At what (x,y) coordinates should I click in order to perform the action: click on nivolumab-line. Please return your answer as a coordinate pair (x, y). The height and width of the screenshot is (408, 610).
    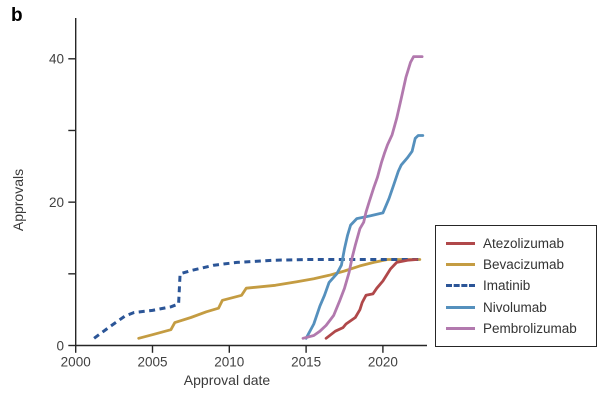
    Looking at the image, I should click on (364, 237).